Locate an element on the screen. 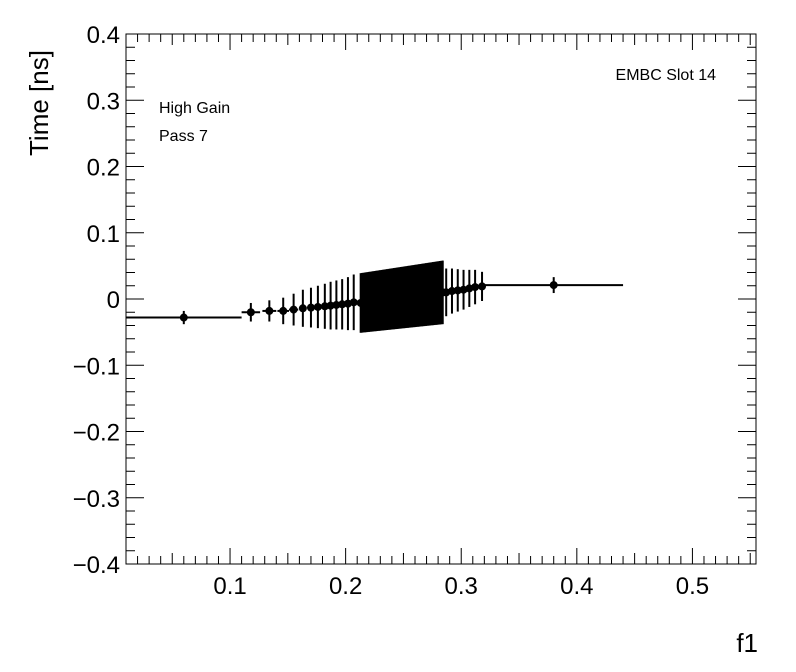 This screenshot has height=672, width=796. y-axis-title: Time [ns] is located at coordinates (39, 103).